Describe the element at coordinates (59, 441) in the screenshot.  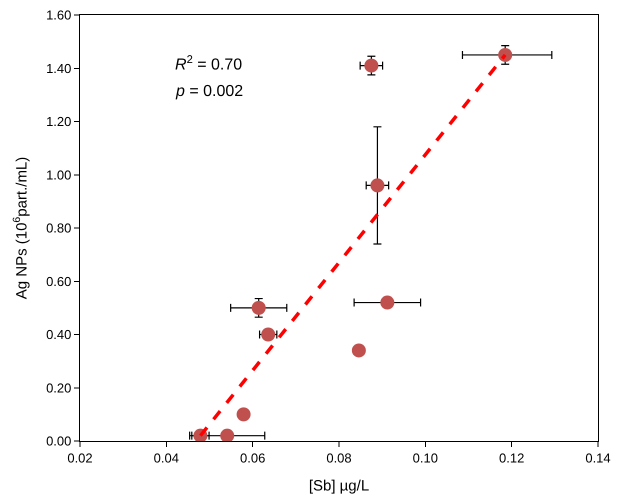
I see `y-tick-label: 0.00` at that location.